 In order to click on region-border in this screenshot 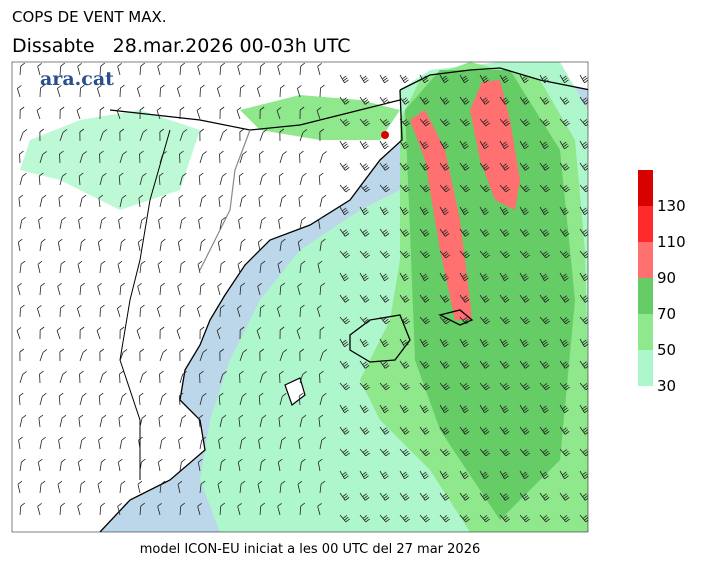, I will do `click(225, 200)`.